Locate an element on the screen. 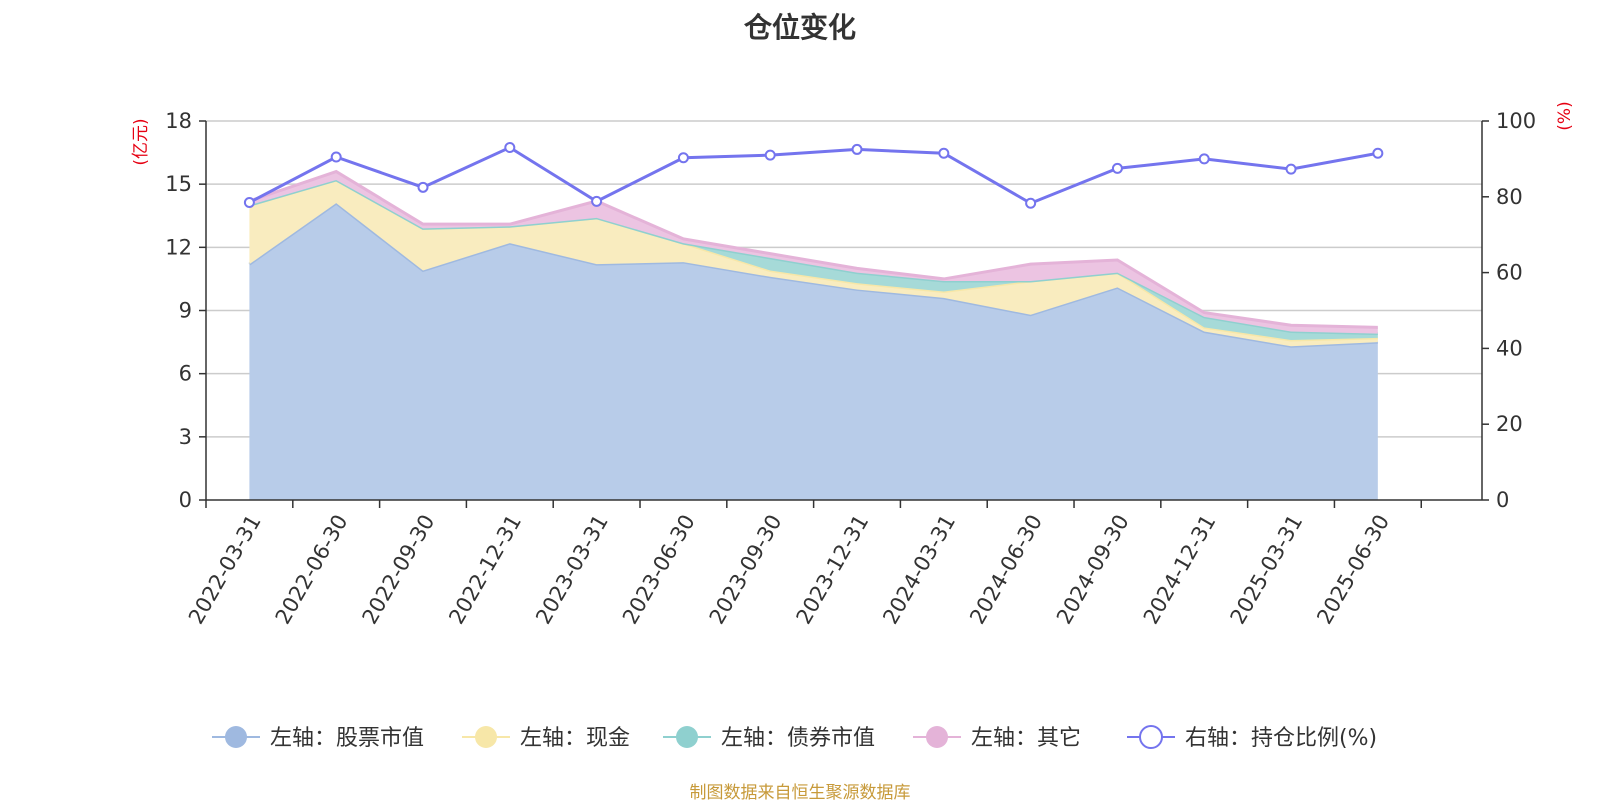 The image size is (1600, 803). x-tick-label: 2022-03-31 is located at coordinates (225, 570).